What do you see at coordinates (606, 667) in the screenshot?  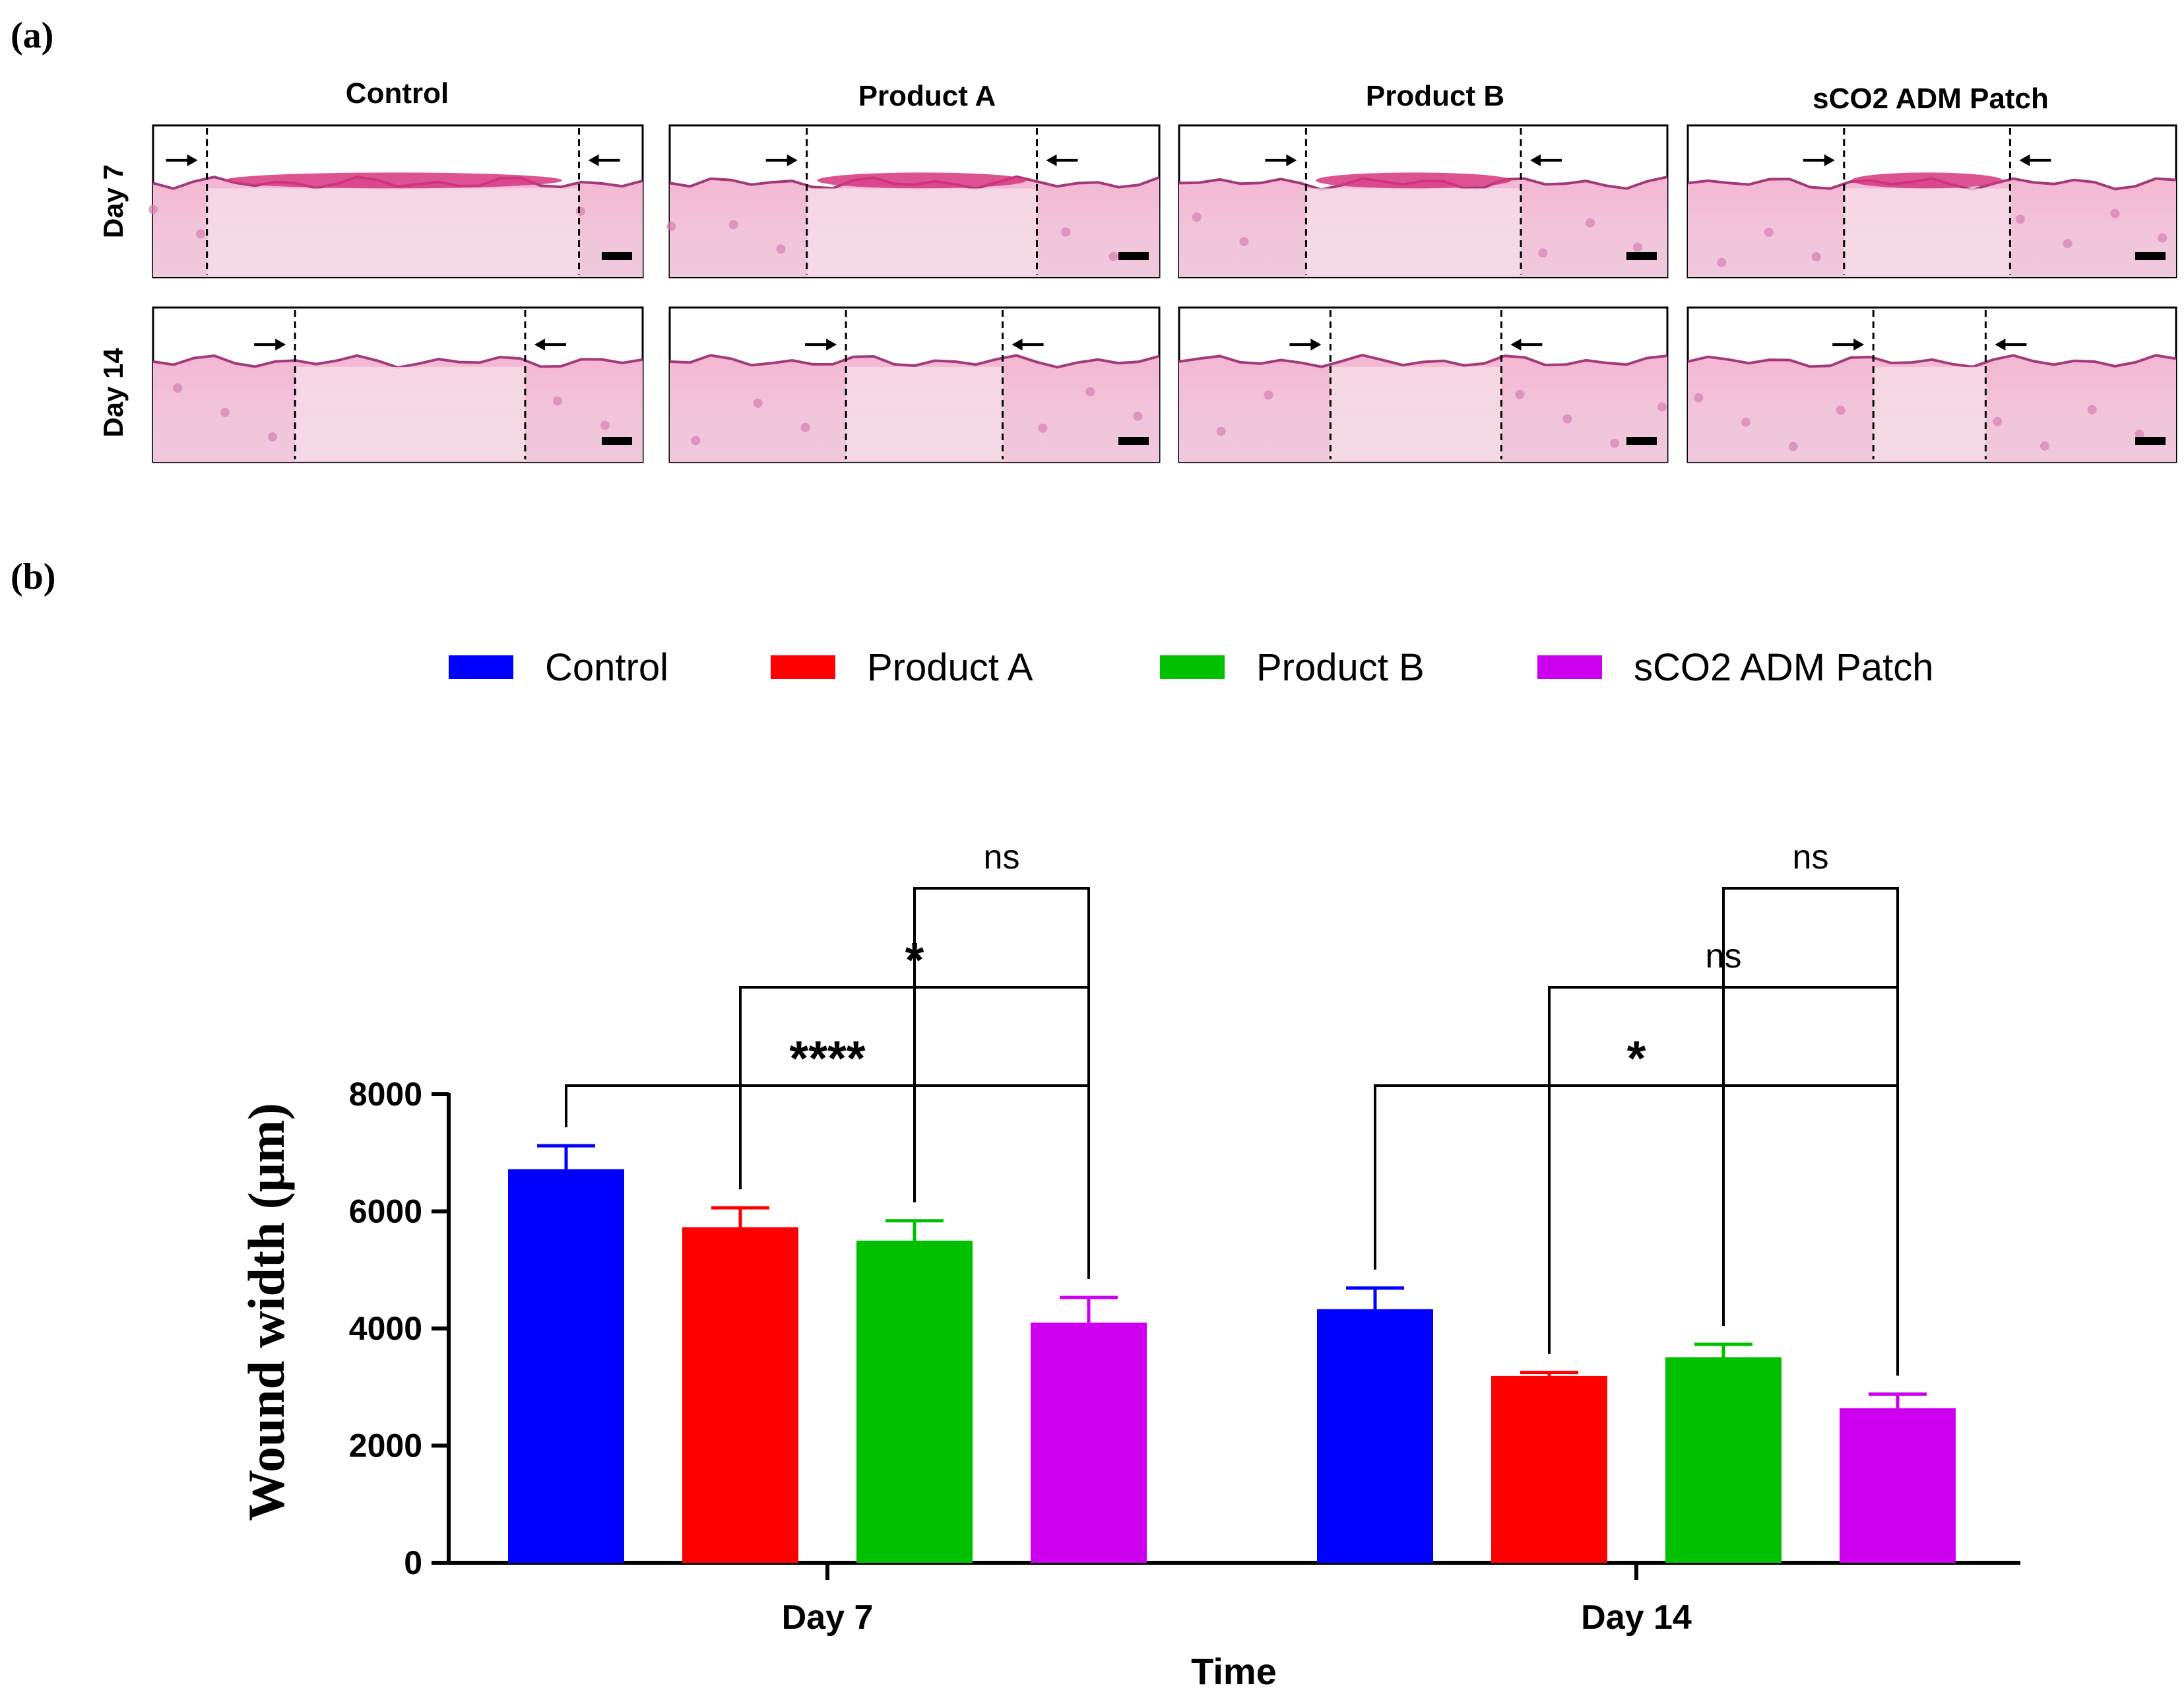 I see `legend-label: Control` at bounding box center [606, 667].